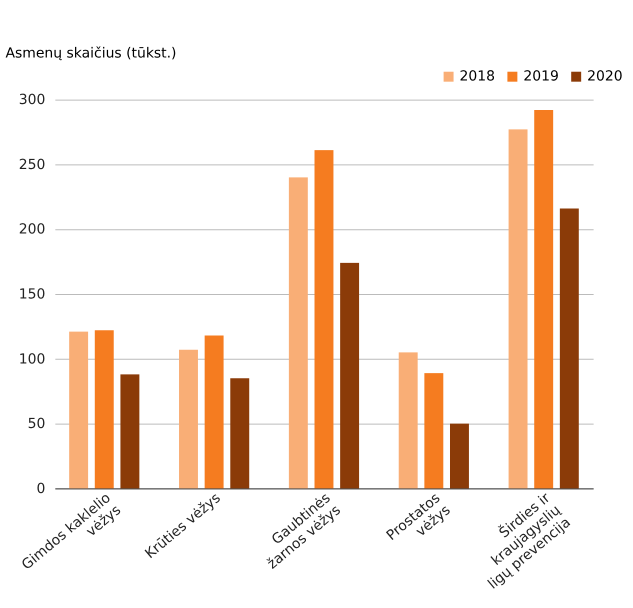  I want to click on legend-label: 2019, so click(541, 76).